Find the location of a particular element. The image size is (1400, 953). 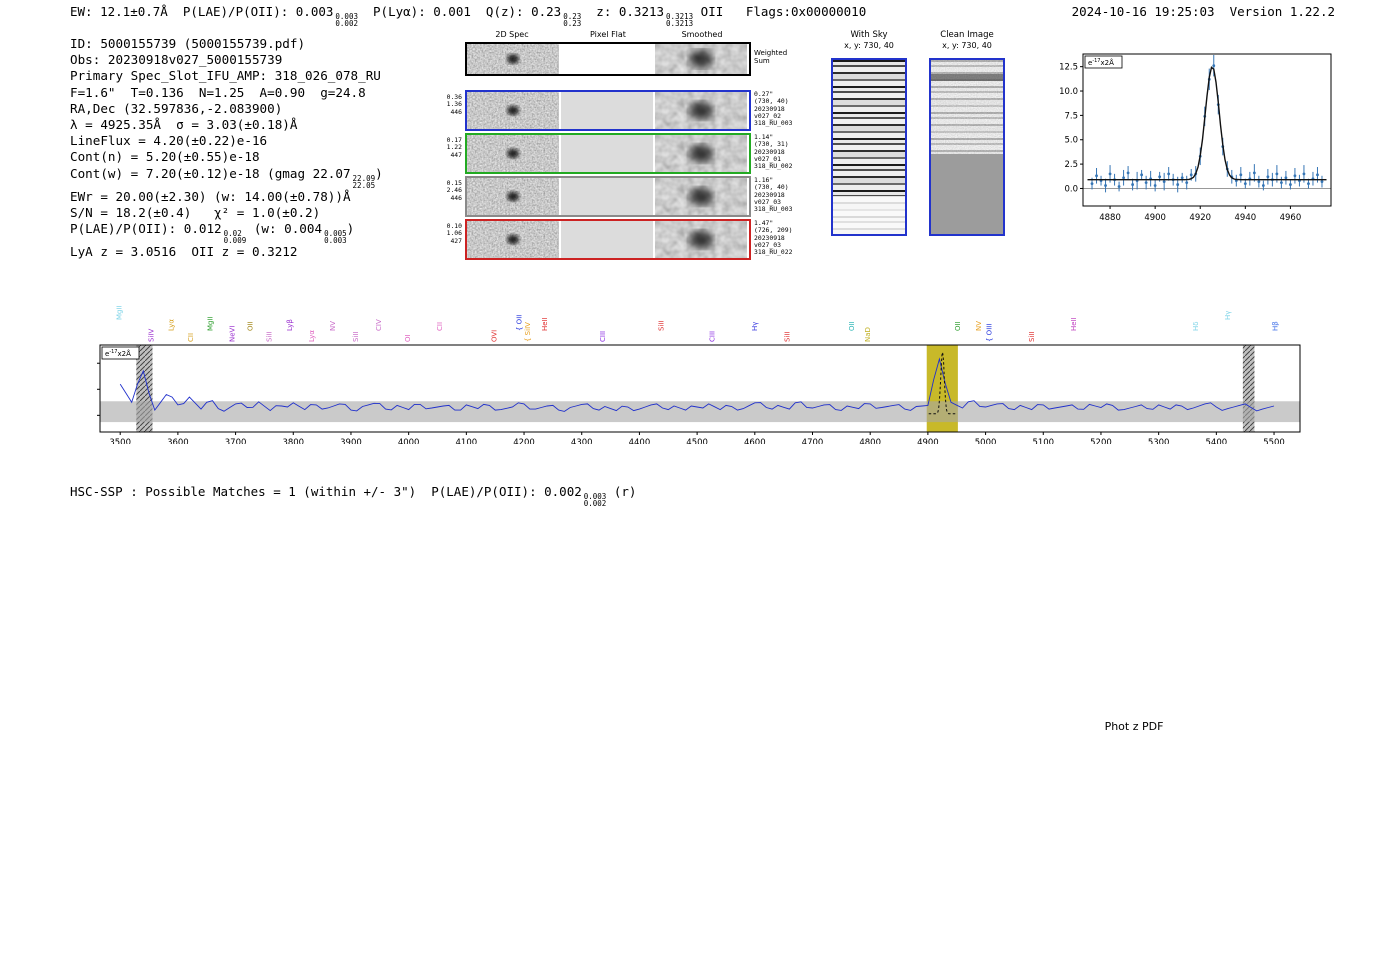

svg-text: 5500 is located at coordinates (1274, 441).